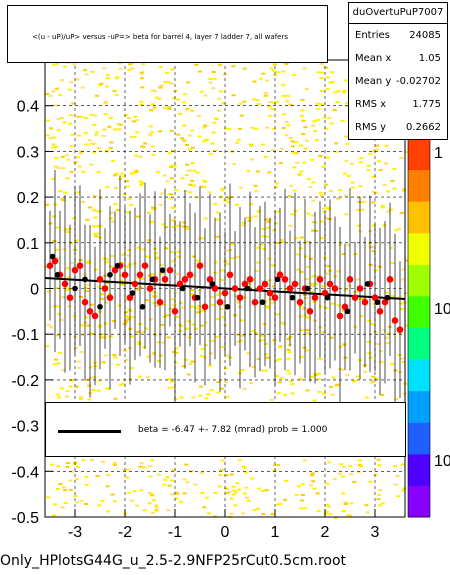 This screenshot has width=450, height=575. What do you see at coordinates (442, 307) in the screenshot?
I see `color-scale-labels: 1 10 10` at bounding box center [442, 307].